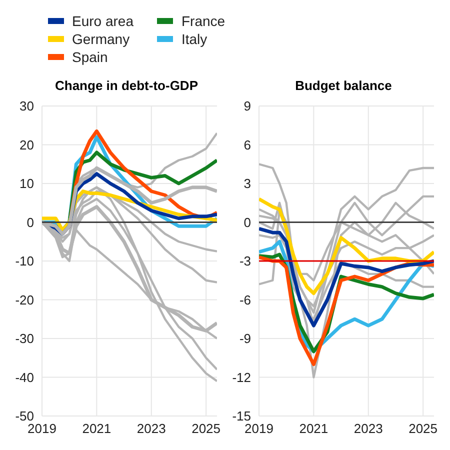 The height and width of the screenshot is (450, 450). Describe the element at coordinates (245, 261) in the screenshot. I see `y-tick-label: -3` at that location.